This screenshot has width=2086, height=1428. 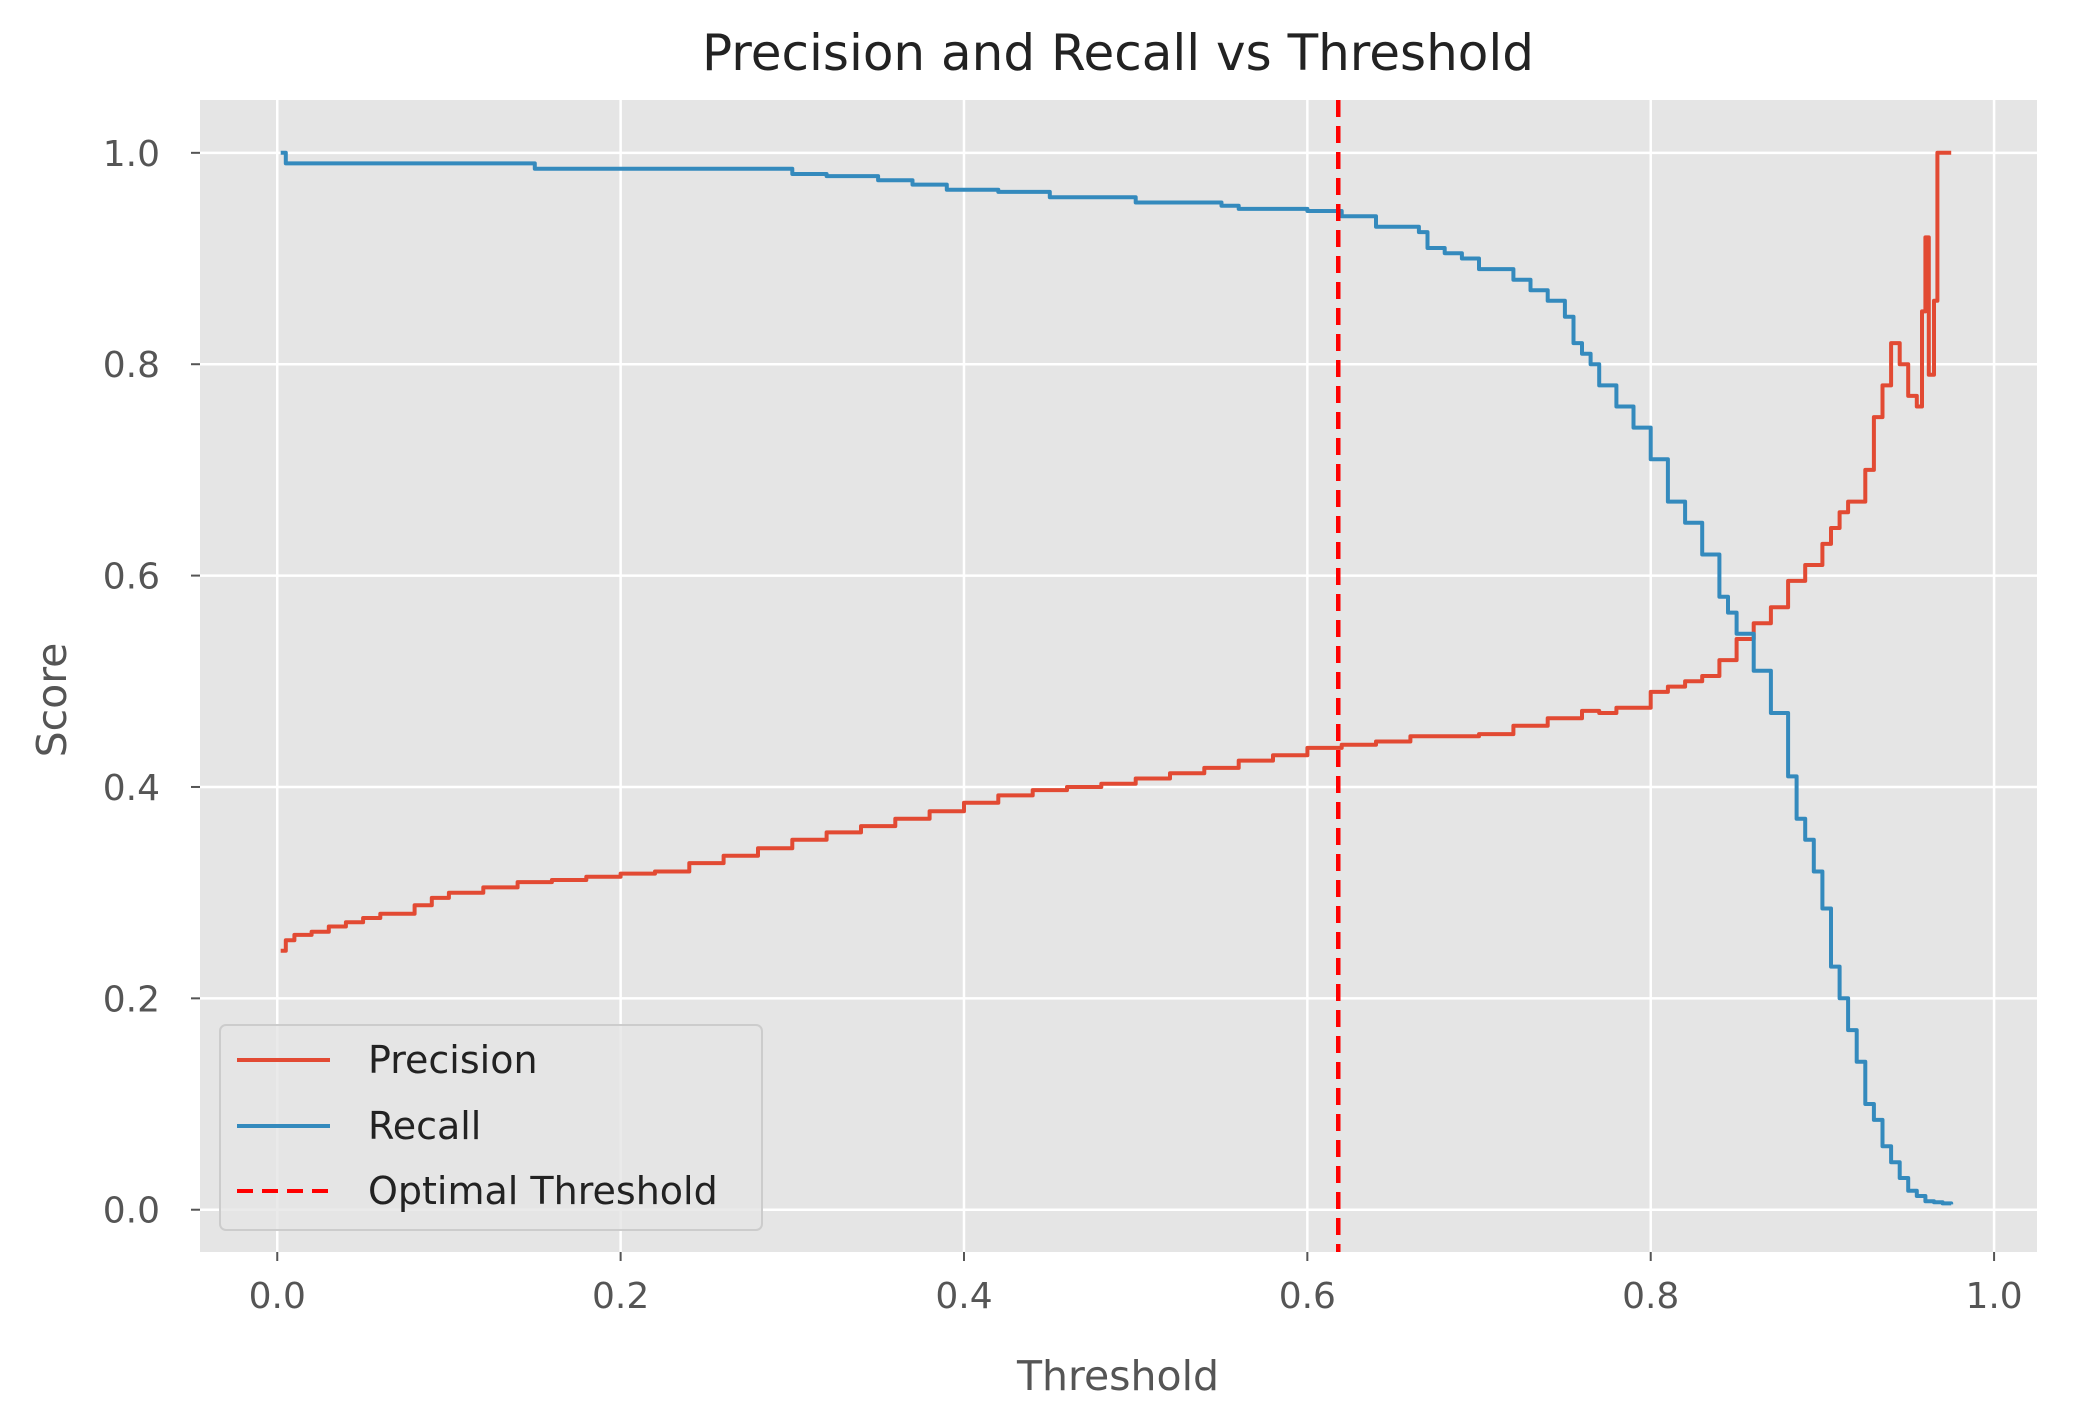 I want to click on x-tick-label: 0.2, so click(x=620, y=1296).